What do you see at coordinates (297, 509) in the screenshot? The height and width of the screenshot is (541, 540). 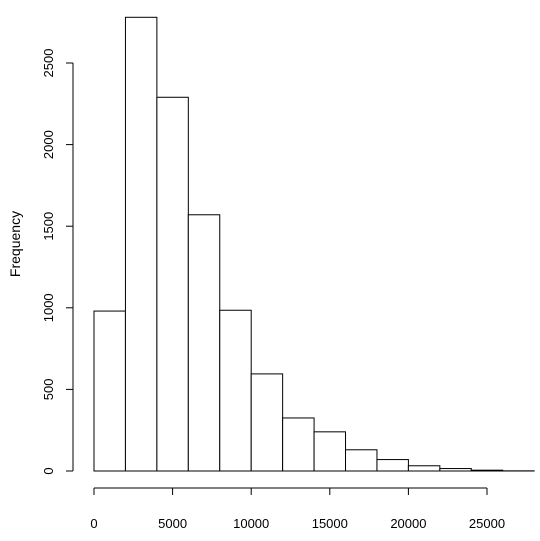 I see `x-axis-ticks: 0 5000 10000 15000 20000 25000` at bounding box center [297, 509].